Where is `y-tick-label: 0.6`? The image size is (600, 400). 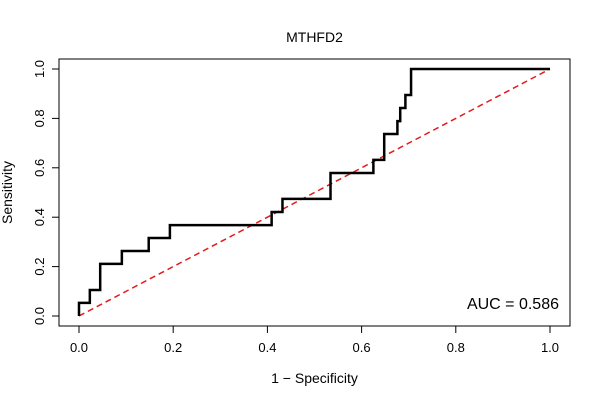 y-tick-label: 0.6 is located at coordinates (39, 168).